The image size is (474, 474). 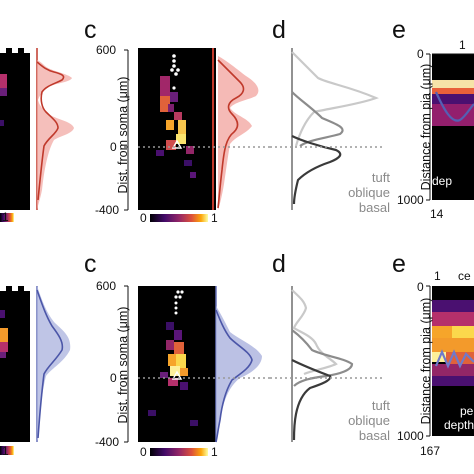 I want to click on row1-d-lines, so click(x=327, y=129).